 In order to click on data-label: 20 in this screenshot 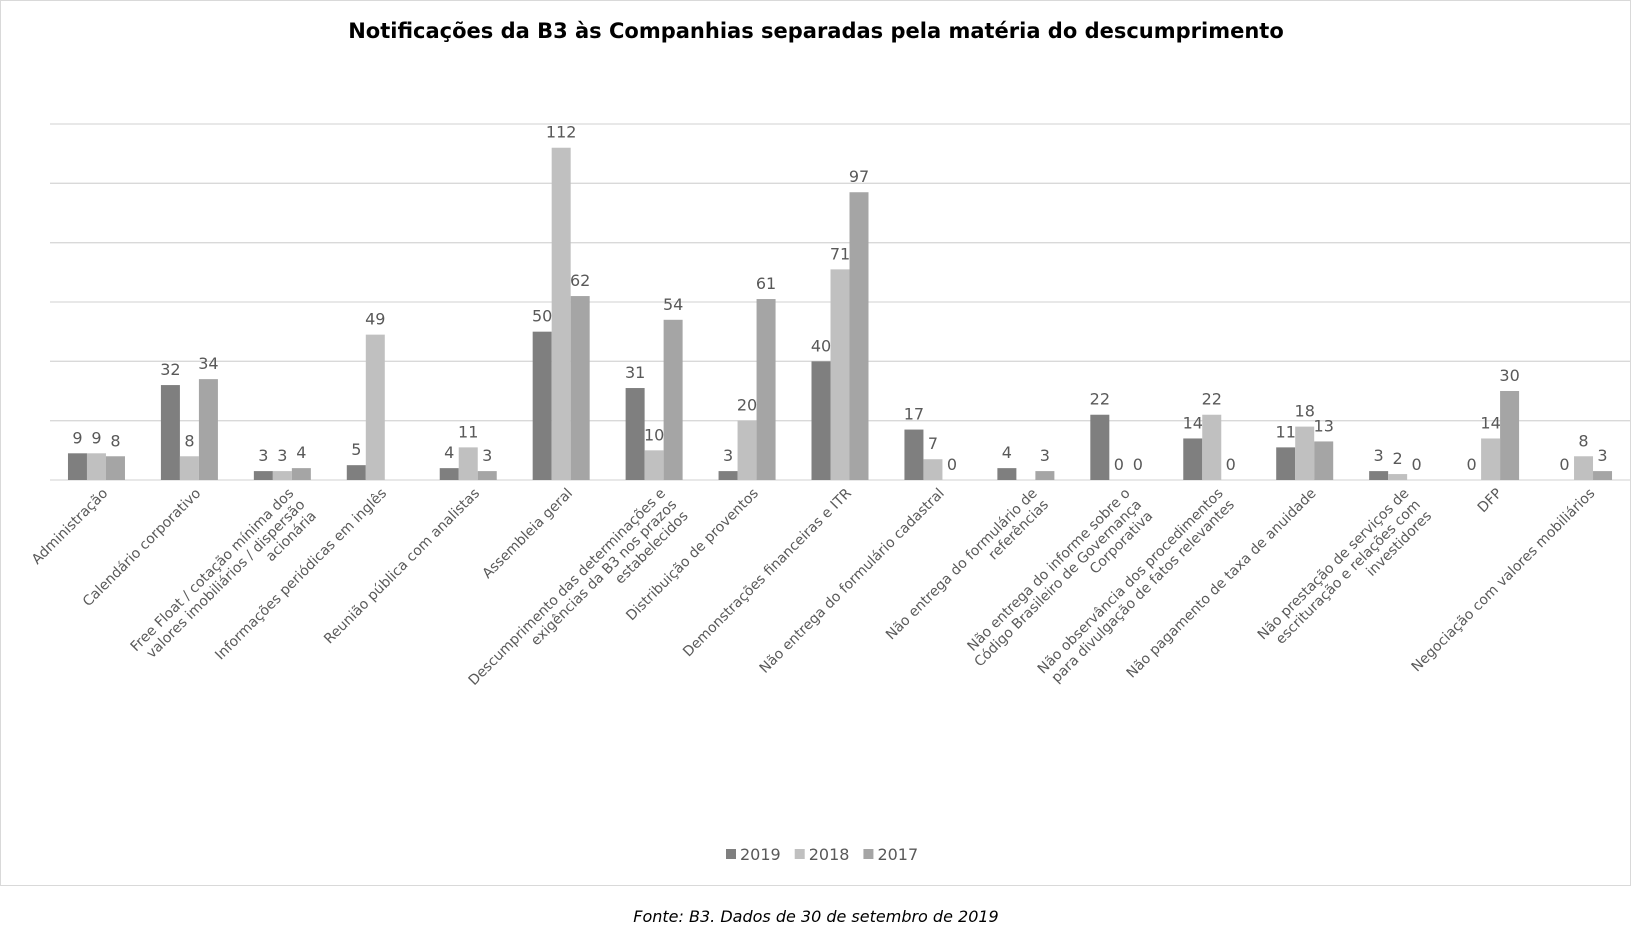, I will do `click(747, 405)`.